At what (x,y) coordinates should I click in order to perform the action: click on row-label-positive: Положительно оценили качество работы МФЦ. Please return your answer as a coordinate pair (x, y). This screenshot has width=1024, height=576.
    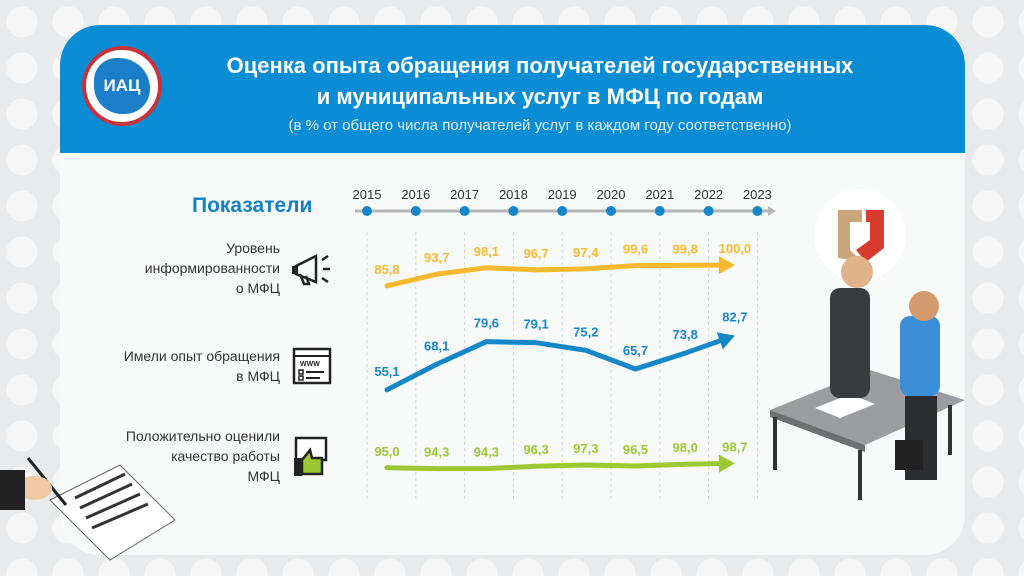
    Looking at the image, I should click on (185, 456).